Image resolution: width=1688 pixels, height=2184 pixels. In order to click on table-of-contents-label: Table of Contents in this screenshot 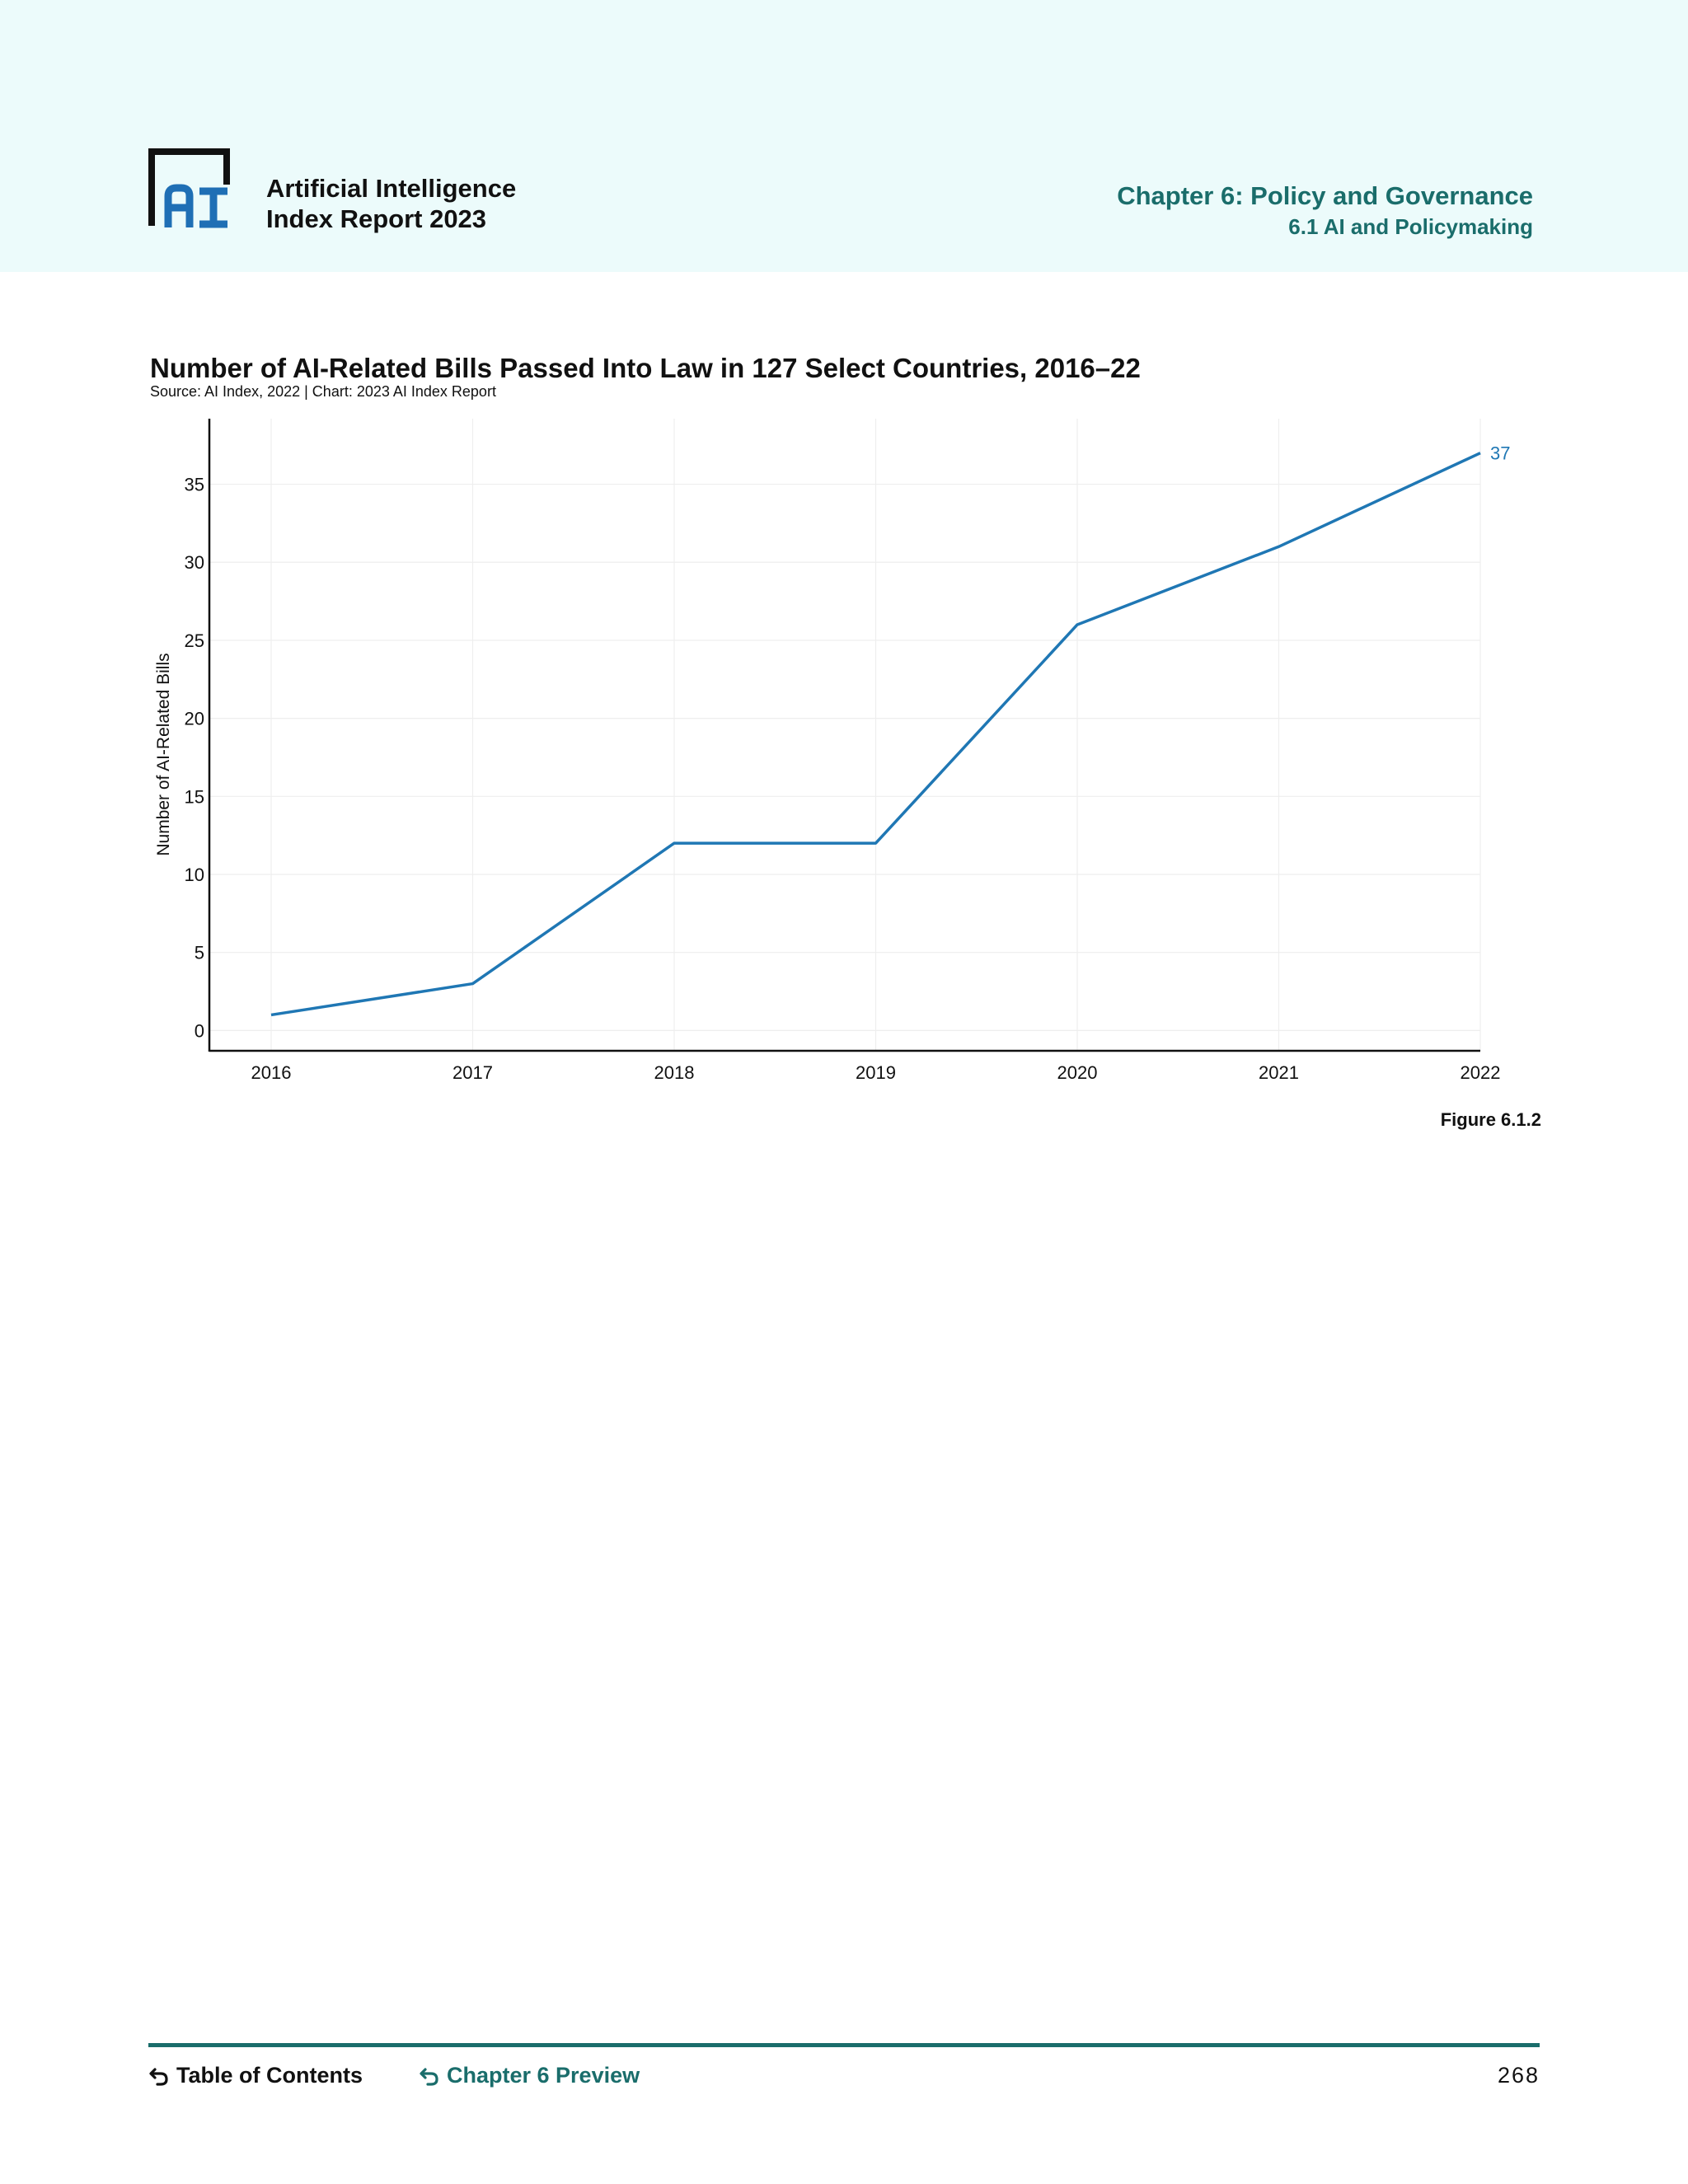, I will do `click(269, 2075)`.